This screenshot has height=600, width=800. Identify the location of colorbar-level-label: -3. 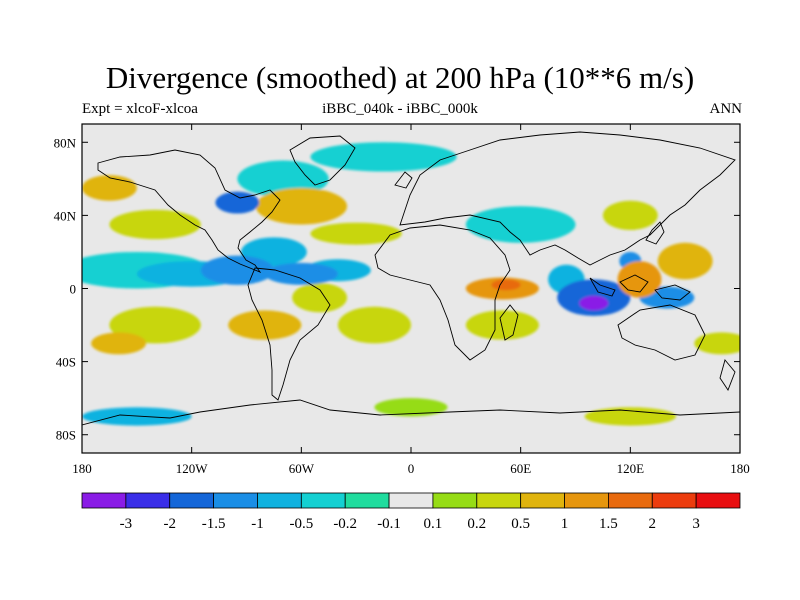
(126, 524).